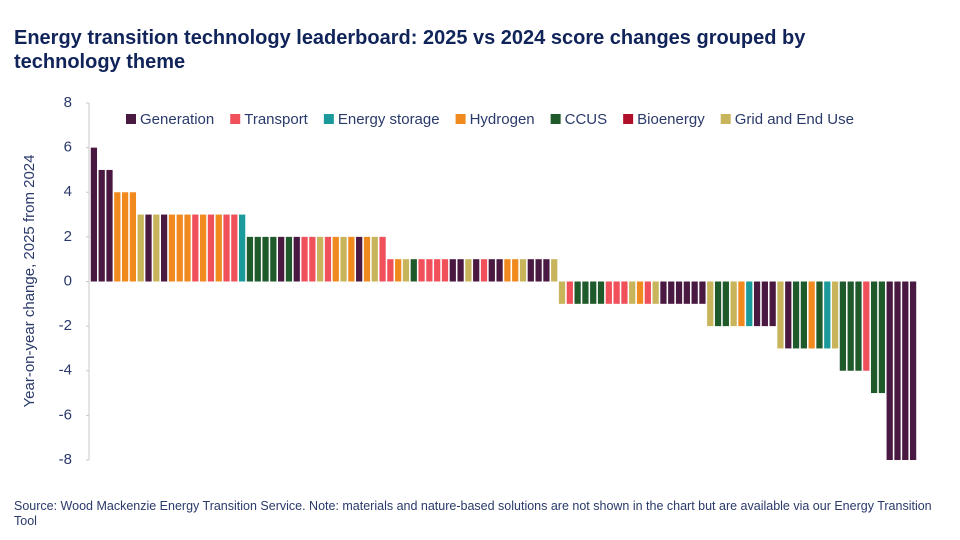 Image resolution: width=960 pixels, height=540 pixels. Describe the element at coordinates (389, 119) in the screenshot. I see `legend-label: Energy storage` at that location.